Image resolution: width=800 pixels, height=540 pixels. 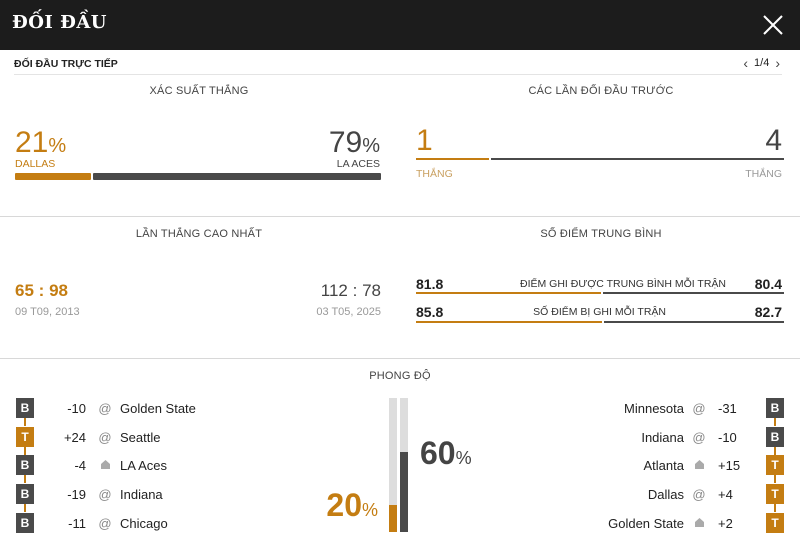 What do you see at coordinates (35, 164) in the screenshot?
I see `win-prob-left-team: DALLAS` at bounding box center [35, 164].